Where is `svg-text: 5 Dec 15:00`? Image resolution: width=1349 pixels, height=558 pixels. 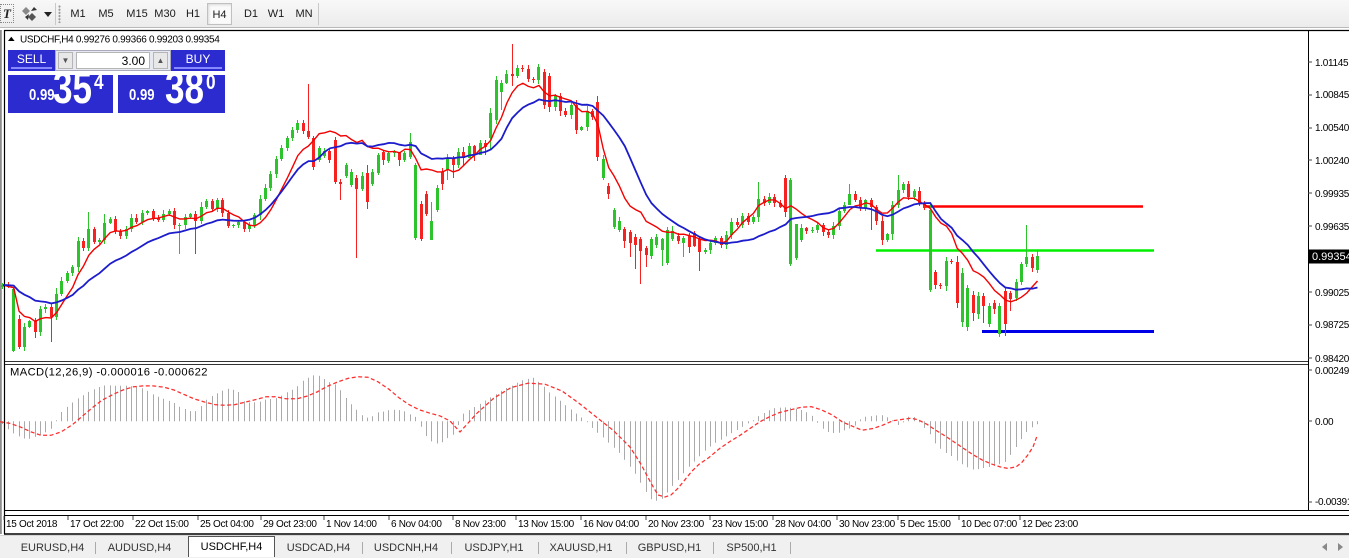
svg-text: 5 Dec 15:00 is located at coordinates (925, 524).